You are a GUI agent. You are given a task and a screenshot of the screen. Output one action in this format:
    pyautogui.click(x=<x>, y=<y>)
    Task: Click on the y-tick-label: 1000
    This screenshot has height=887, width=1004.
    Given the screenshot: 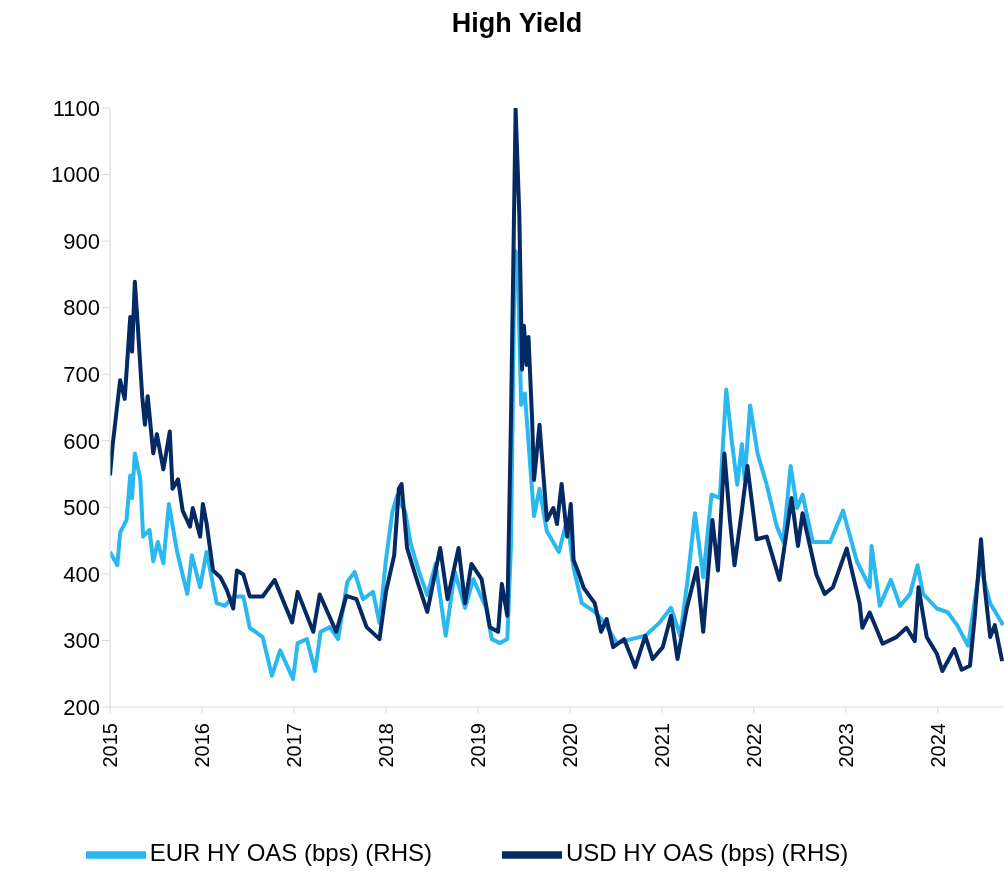 What is the action you would take?
    pyautogui.click(x=75, y=175)
    